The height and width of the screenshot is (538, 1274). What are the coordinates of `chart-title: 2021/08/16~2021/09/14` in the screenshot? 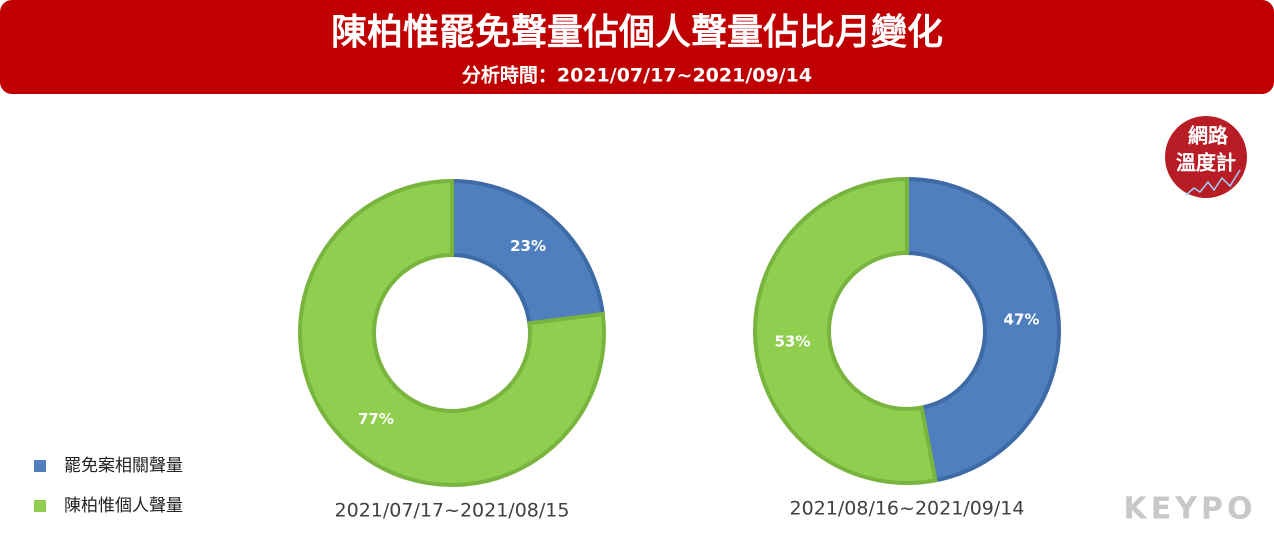 It's located at (907, 509).